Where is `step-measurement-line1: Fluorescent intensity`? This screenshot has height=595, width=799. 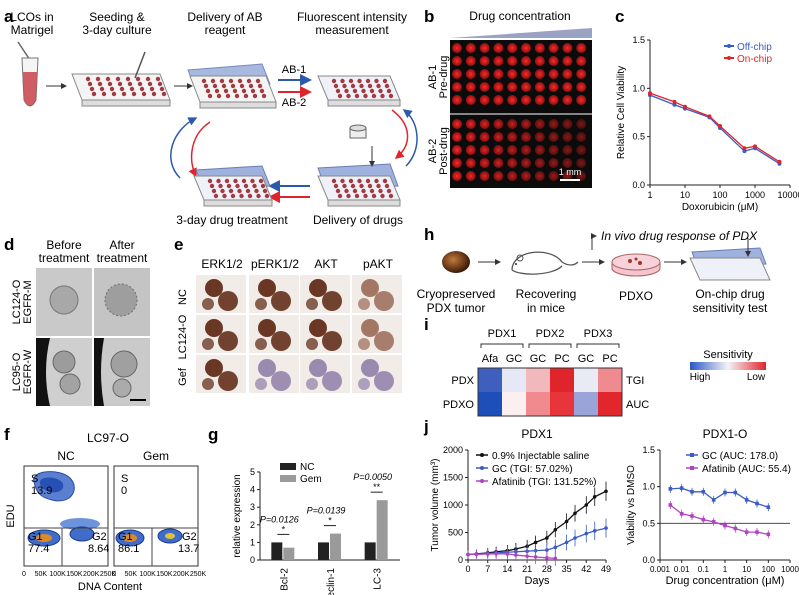
step-measurement-line1: Fluorescent intensity is located at coordinates (352, 17).